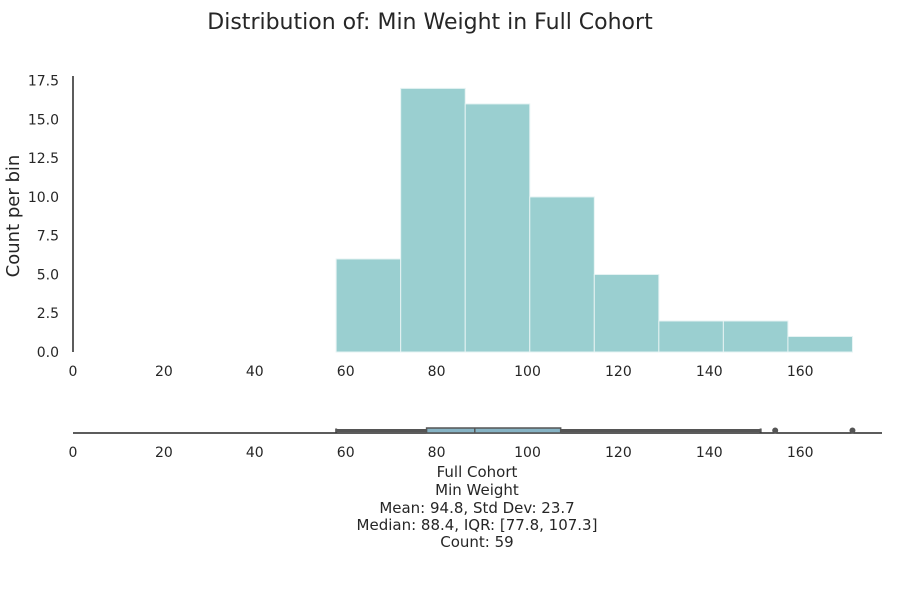 The height and width of the screenshot is (600, 900). I want to click on y-tick-label-3: 7.5, so click(48, 237).